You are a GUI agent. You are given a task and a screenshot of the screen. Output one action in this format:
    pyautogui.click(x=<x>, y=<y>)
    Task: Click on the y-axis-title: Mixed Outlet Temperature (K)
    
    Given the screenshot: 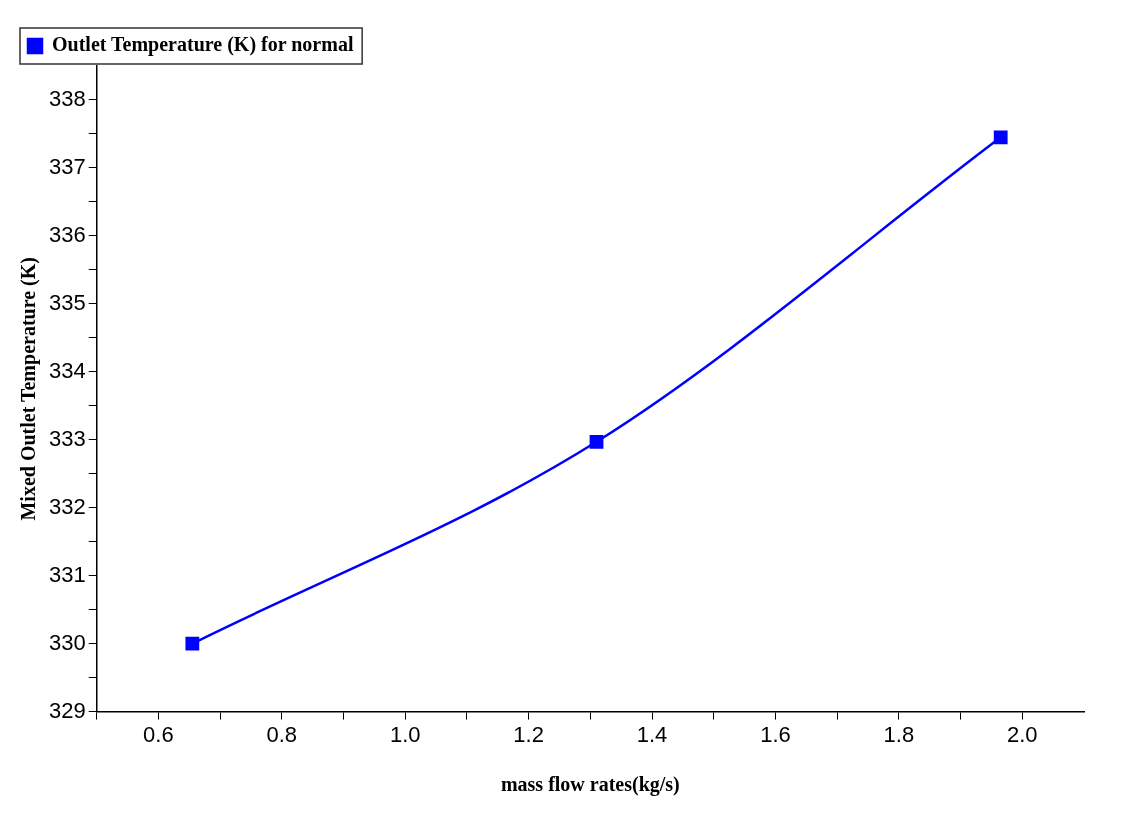 What is the action you would take?
    pyautogui.click(x=29, y=389)
    